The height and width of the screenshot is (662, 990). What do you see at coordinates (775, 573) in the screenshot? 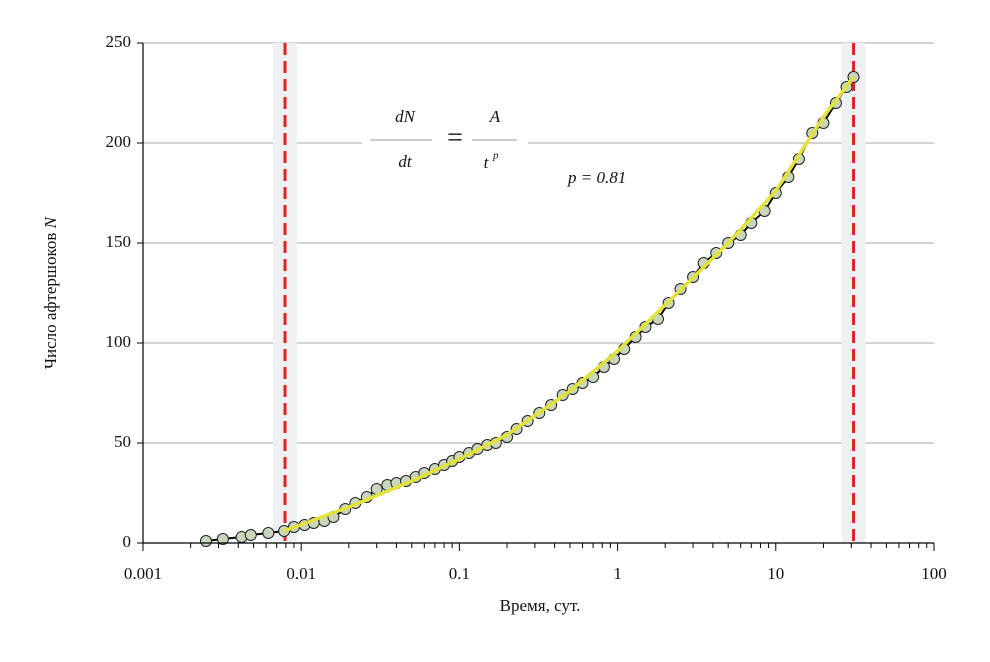
I see `x-tick-label: 10` at bounding box center [775, 573].